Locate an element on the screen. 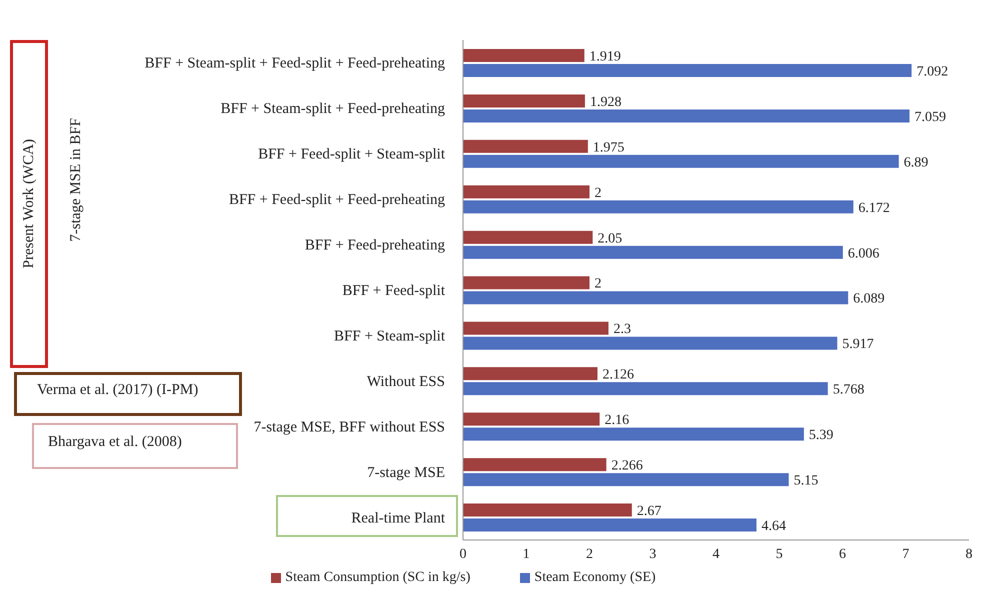  x-tick-label: 4 is located at coordinates (716, 554).